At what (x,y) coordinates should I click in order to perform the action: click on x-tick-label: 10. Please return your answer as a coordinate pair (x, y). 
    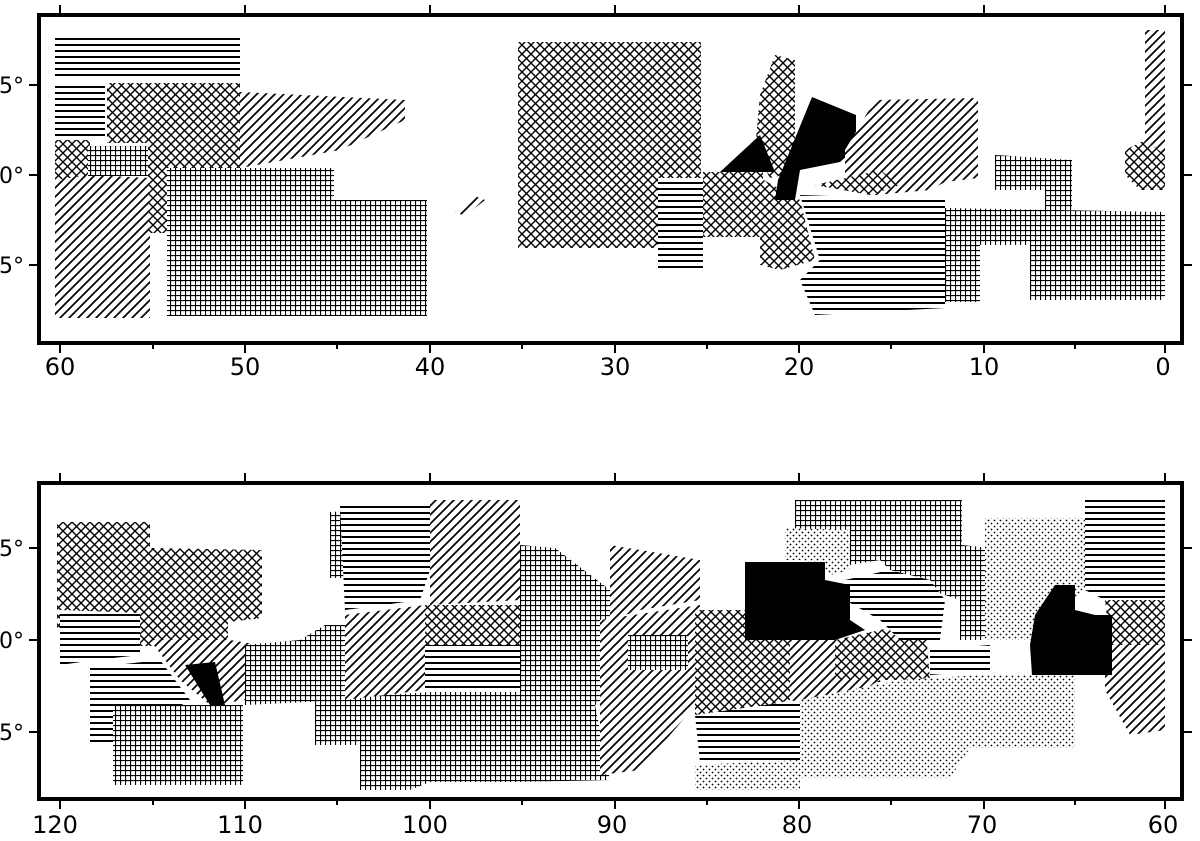
    Looking at the image, I should click on (984, 367).